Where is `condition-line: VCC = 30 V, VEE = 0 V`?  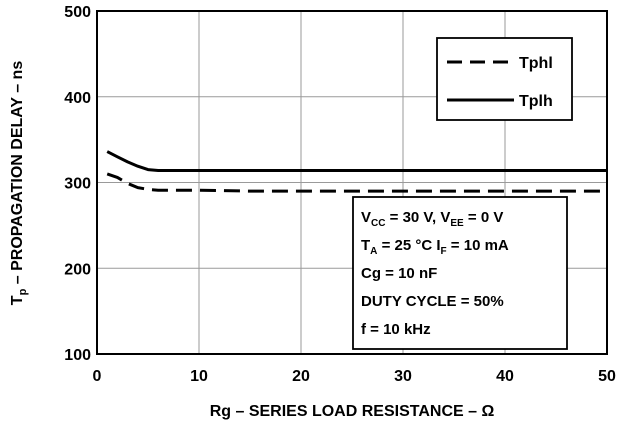 condition-line: VCC = 30 V, VEE = 0 V is located at coordinates (432, 219).